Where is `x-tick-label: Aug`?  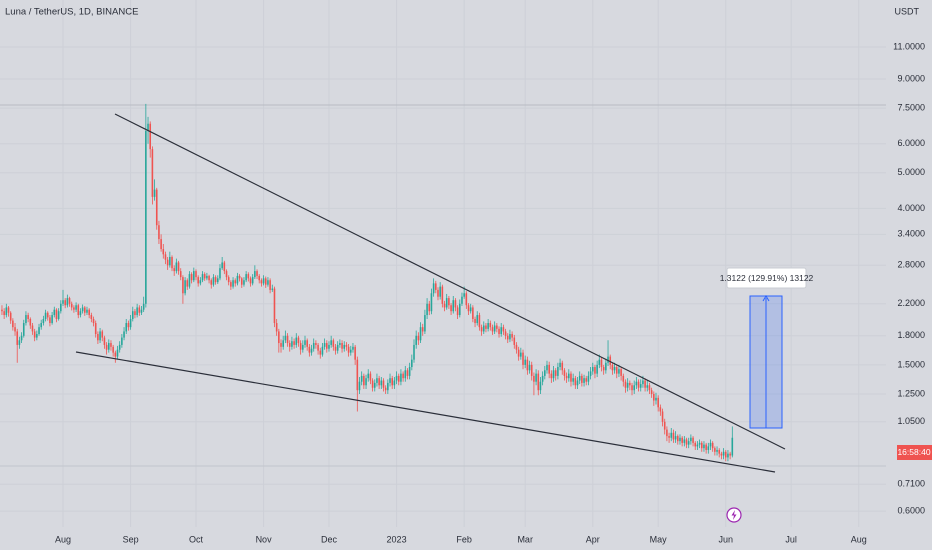
x-tick-label: Aug is located at coordinates (859, 539).